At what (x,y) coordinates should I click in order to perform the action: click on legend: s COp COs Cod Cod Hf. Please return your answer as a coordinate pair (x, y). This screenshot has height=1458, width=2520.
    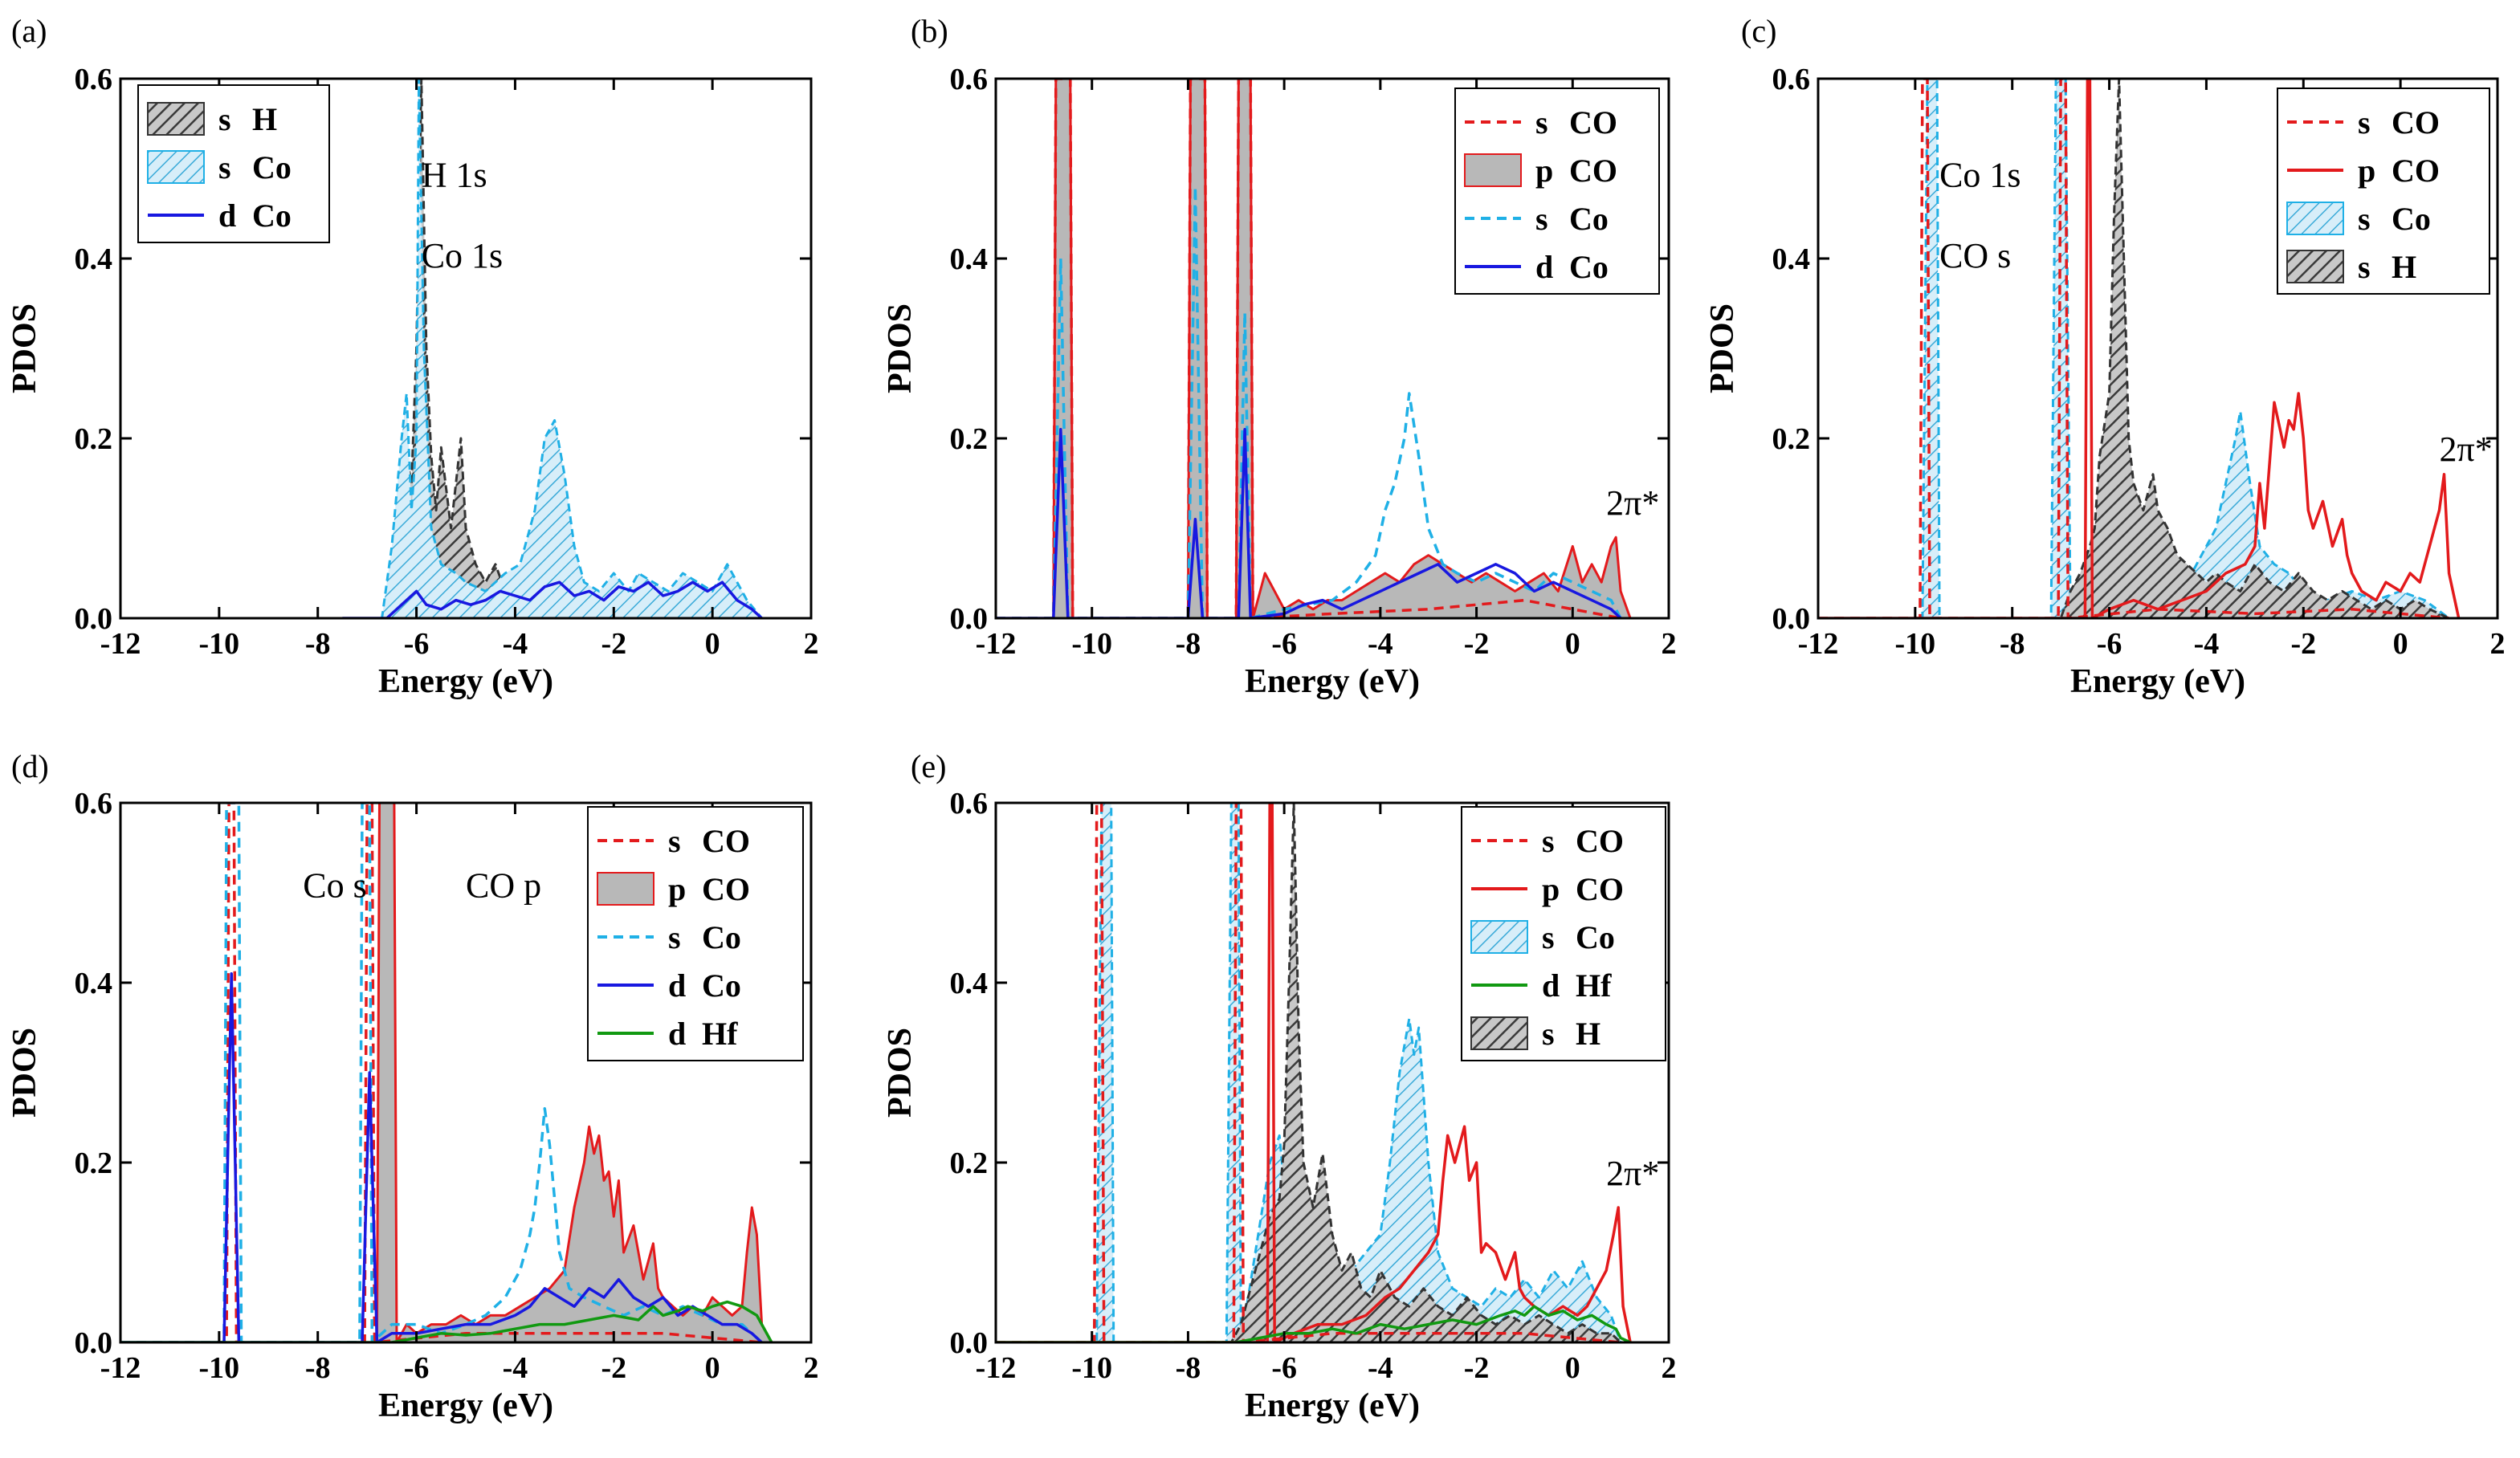
    Looking at the image, I should click on (695, 933).